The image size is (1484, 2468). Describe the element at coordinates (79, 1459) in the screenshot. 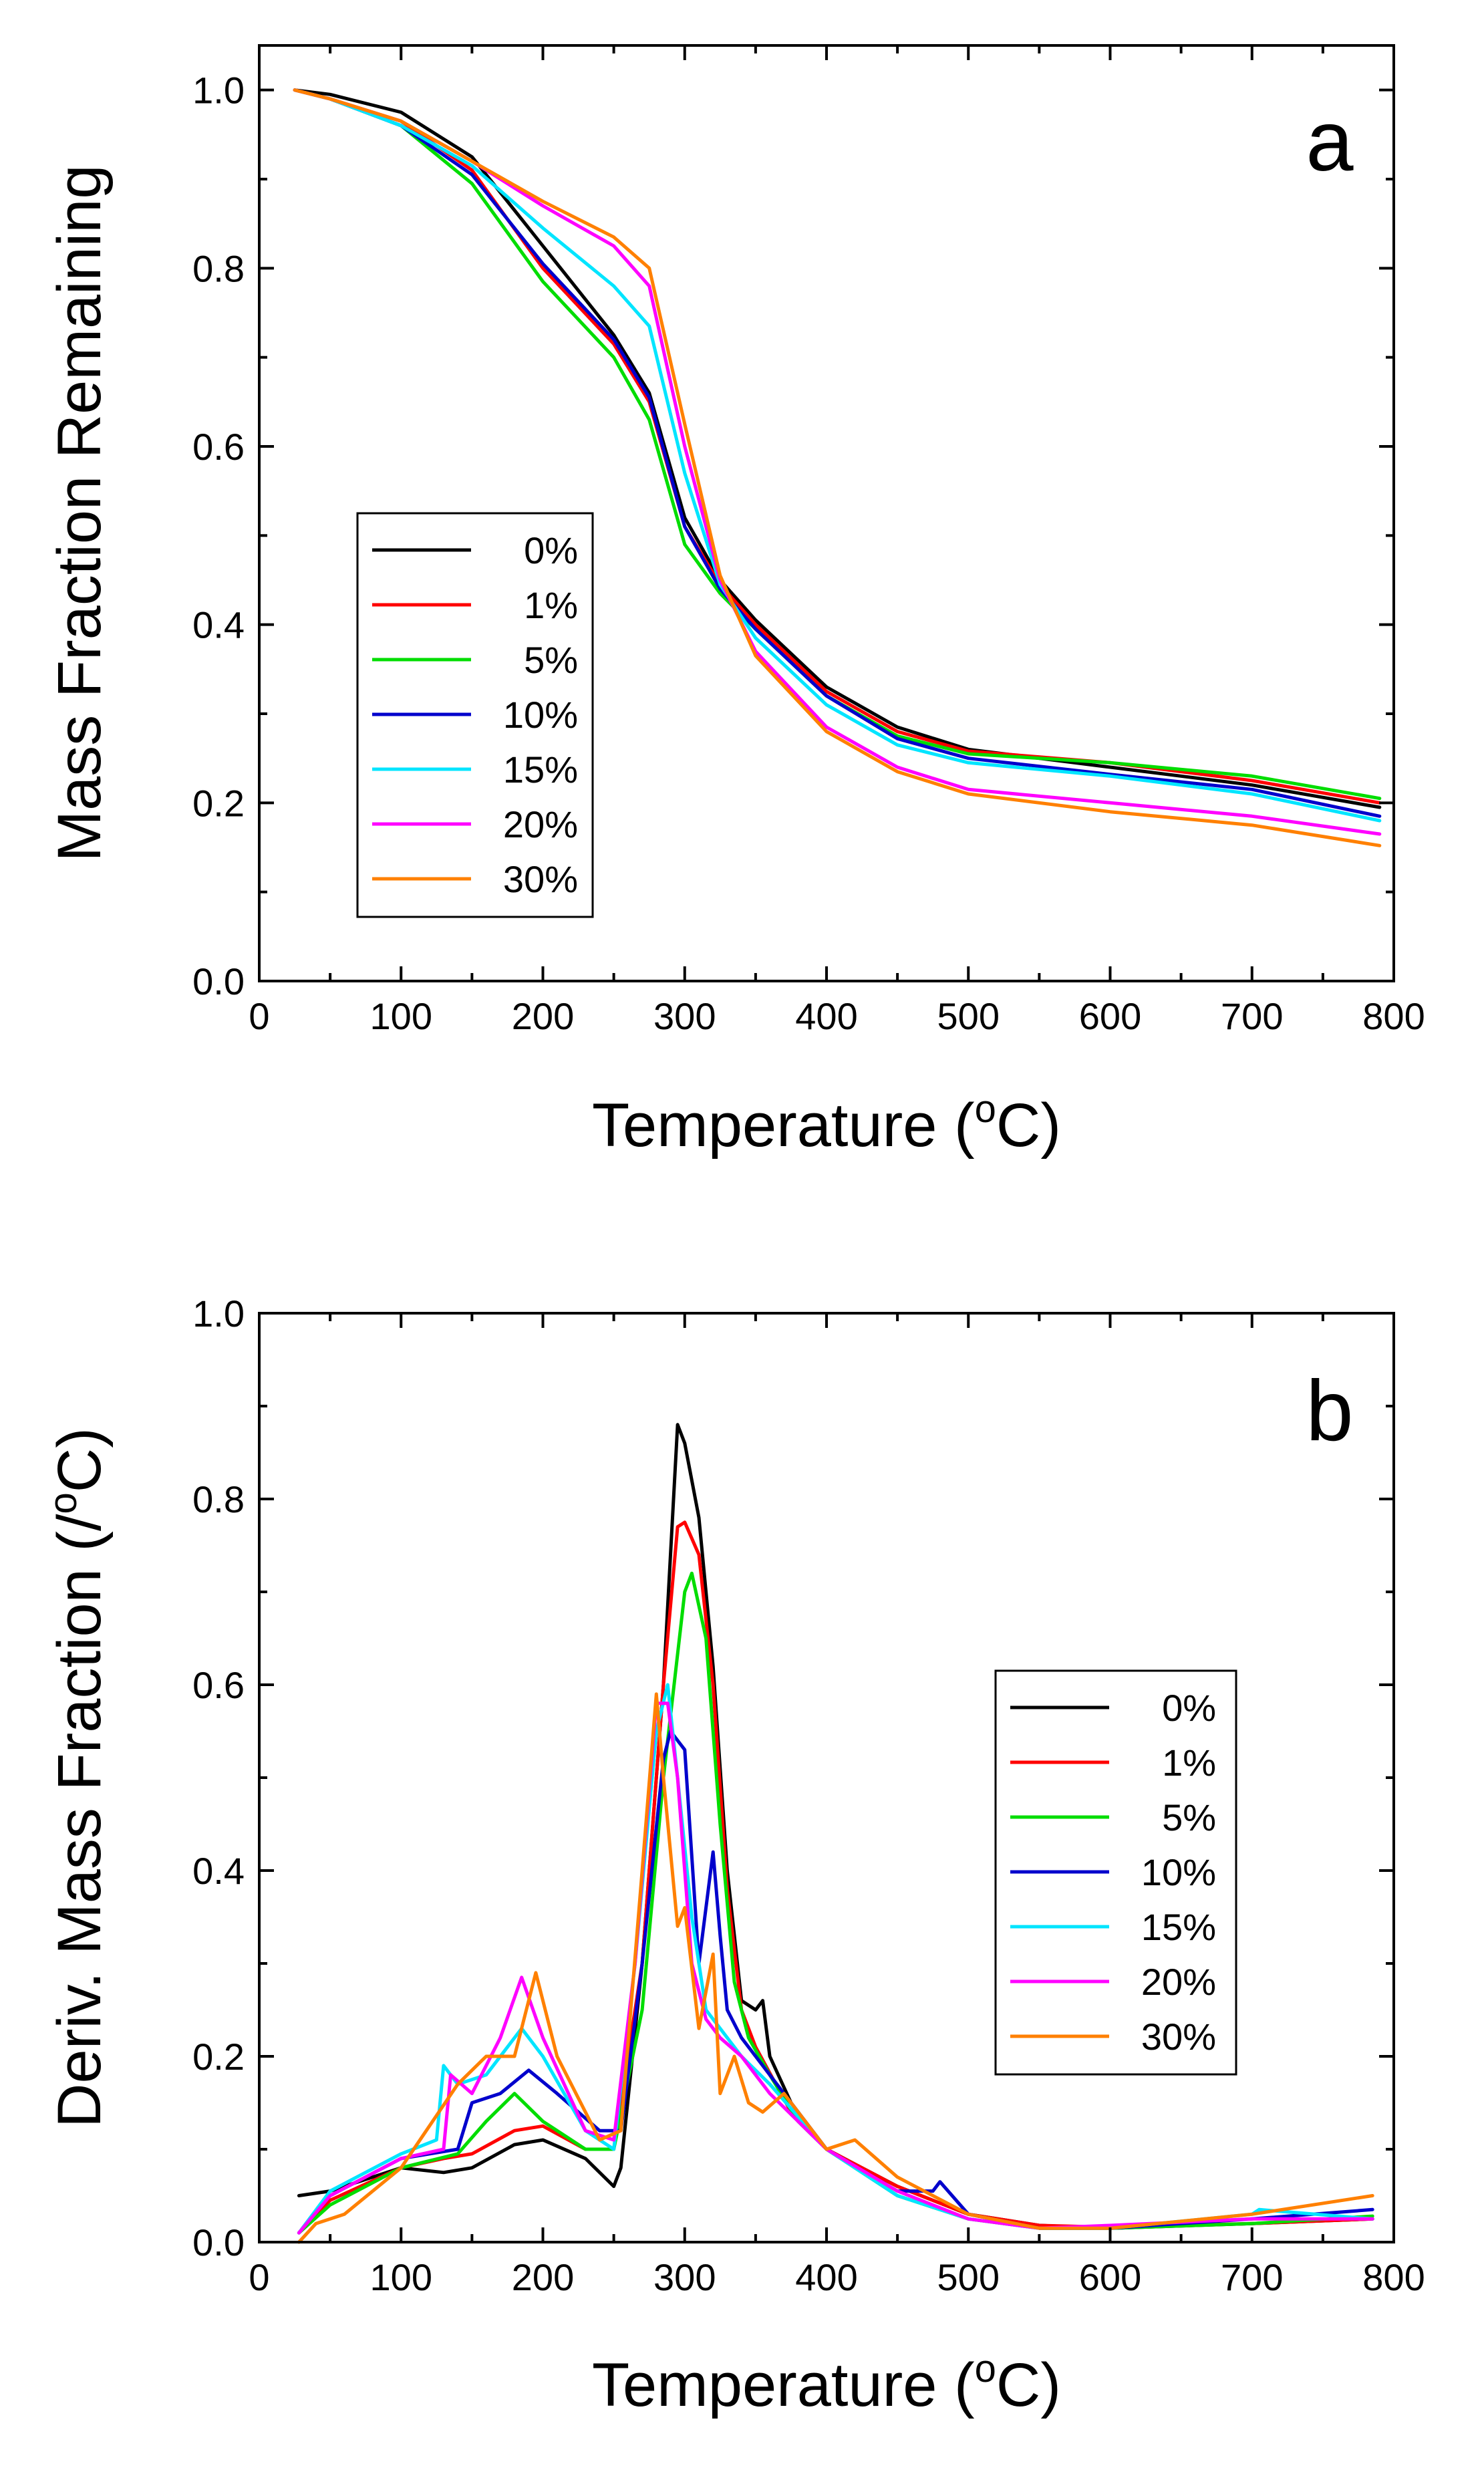

I see `y-axis-title-end: C)` at that location.